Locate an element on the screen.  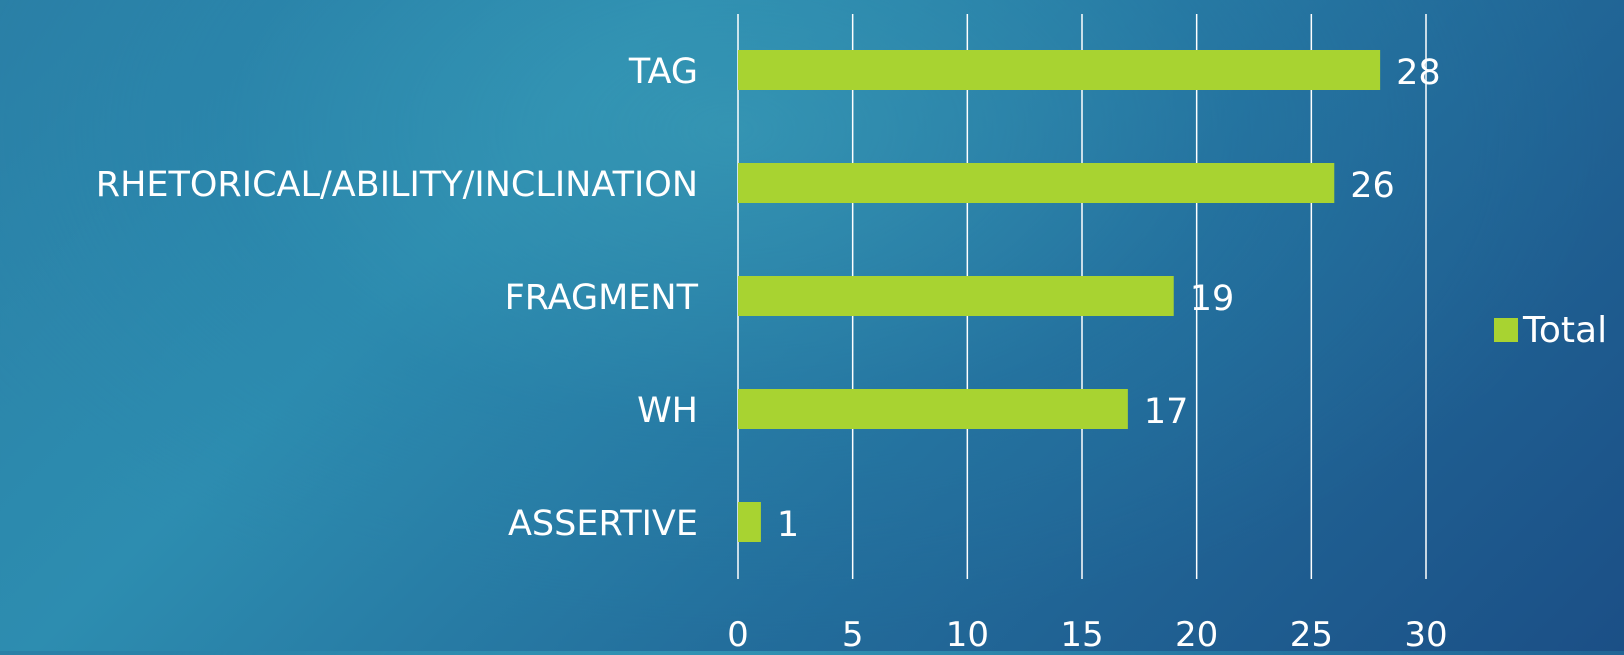
x-tick-label: 20 is located at coordinates (1196, 633).